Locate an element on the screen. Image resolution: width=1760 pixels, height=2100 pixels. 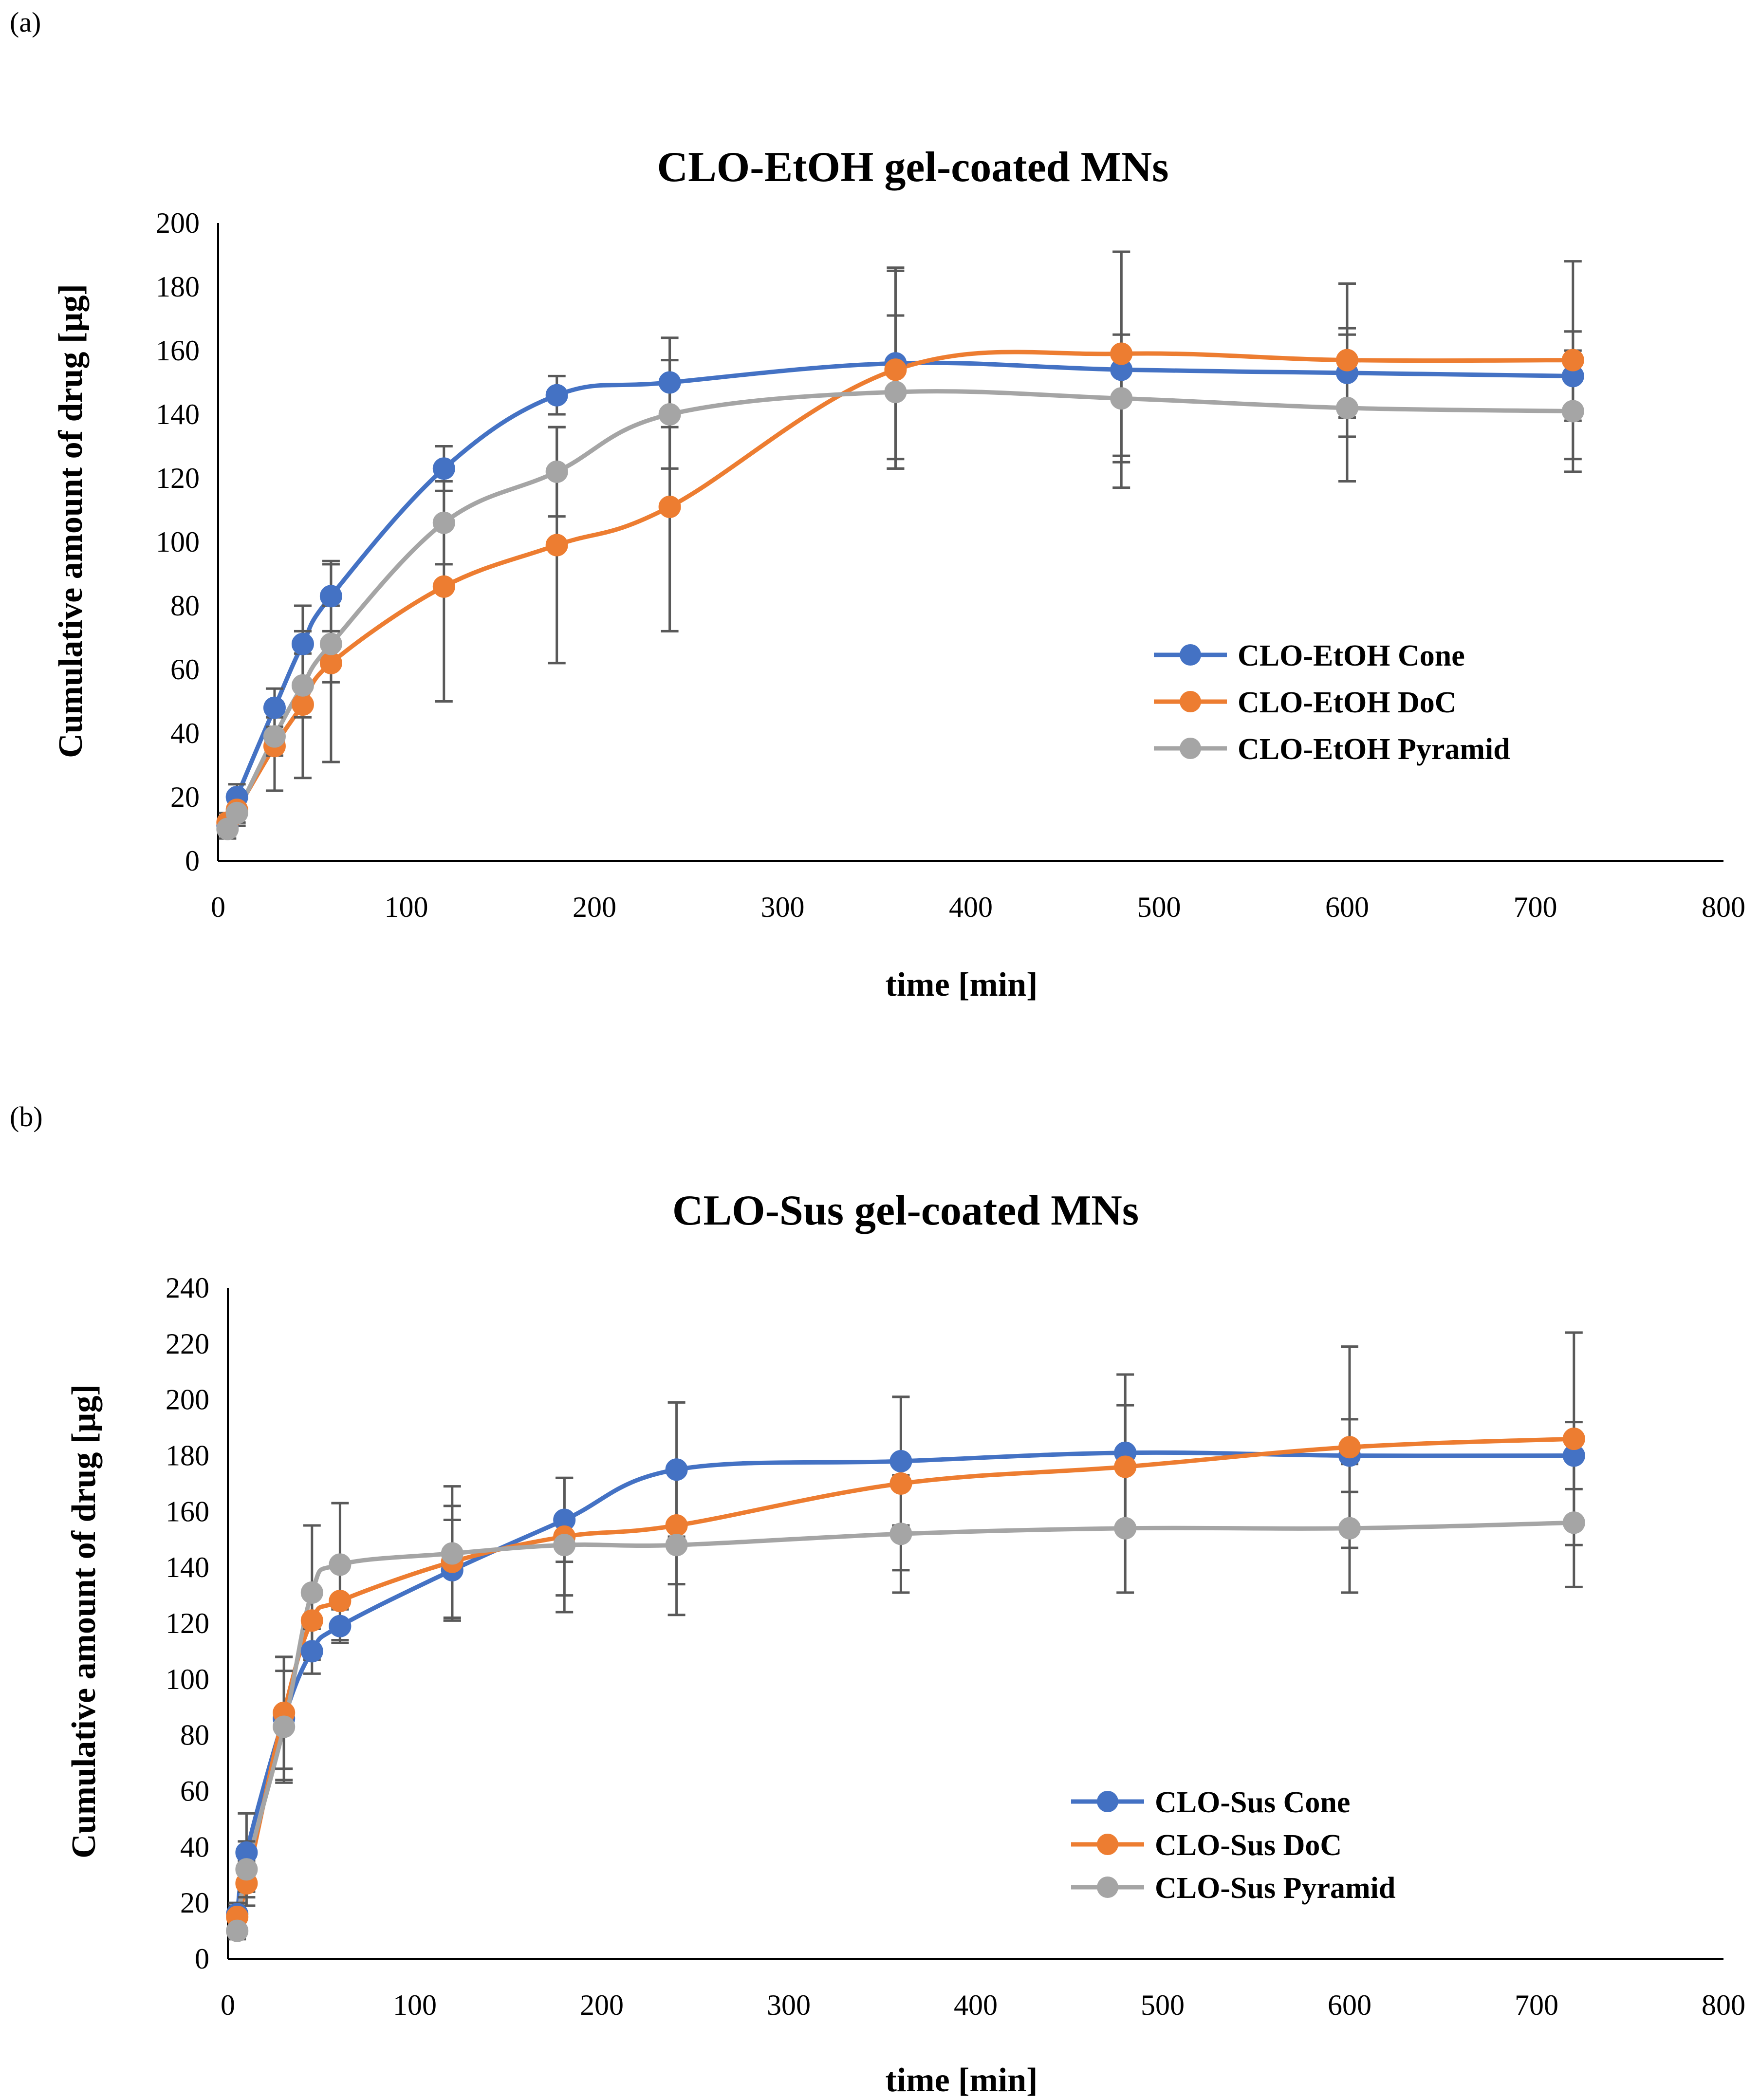
chart-b-ytick-label: 200 is located at coordinates (188, 1400).